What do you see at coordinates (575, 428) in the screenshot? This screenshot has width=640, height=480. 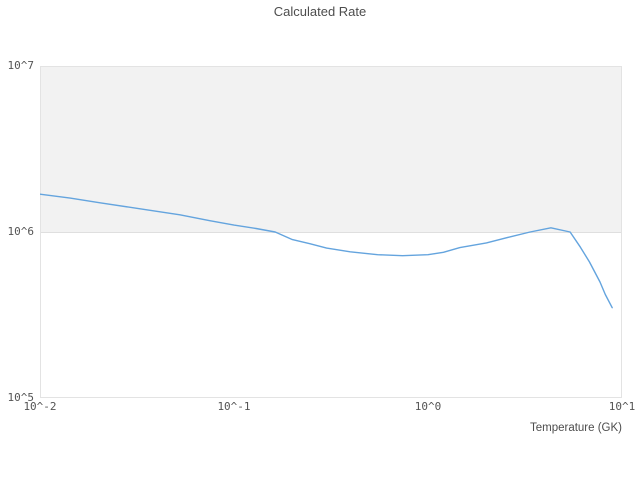 I see `x-axis-title: Temperature (GK)` at bounding box center [575, 428].